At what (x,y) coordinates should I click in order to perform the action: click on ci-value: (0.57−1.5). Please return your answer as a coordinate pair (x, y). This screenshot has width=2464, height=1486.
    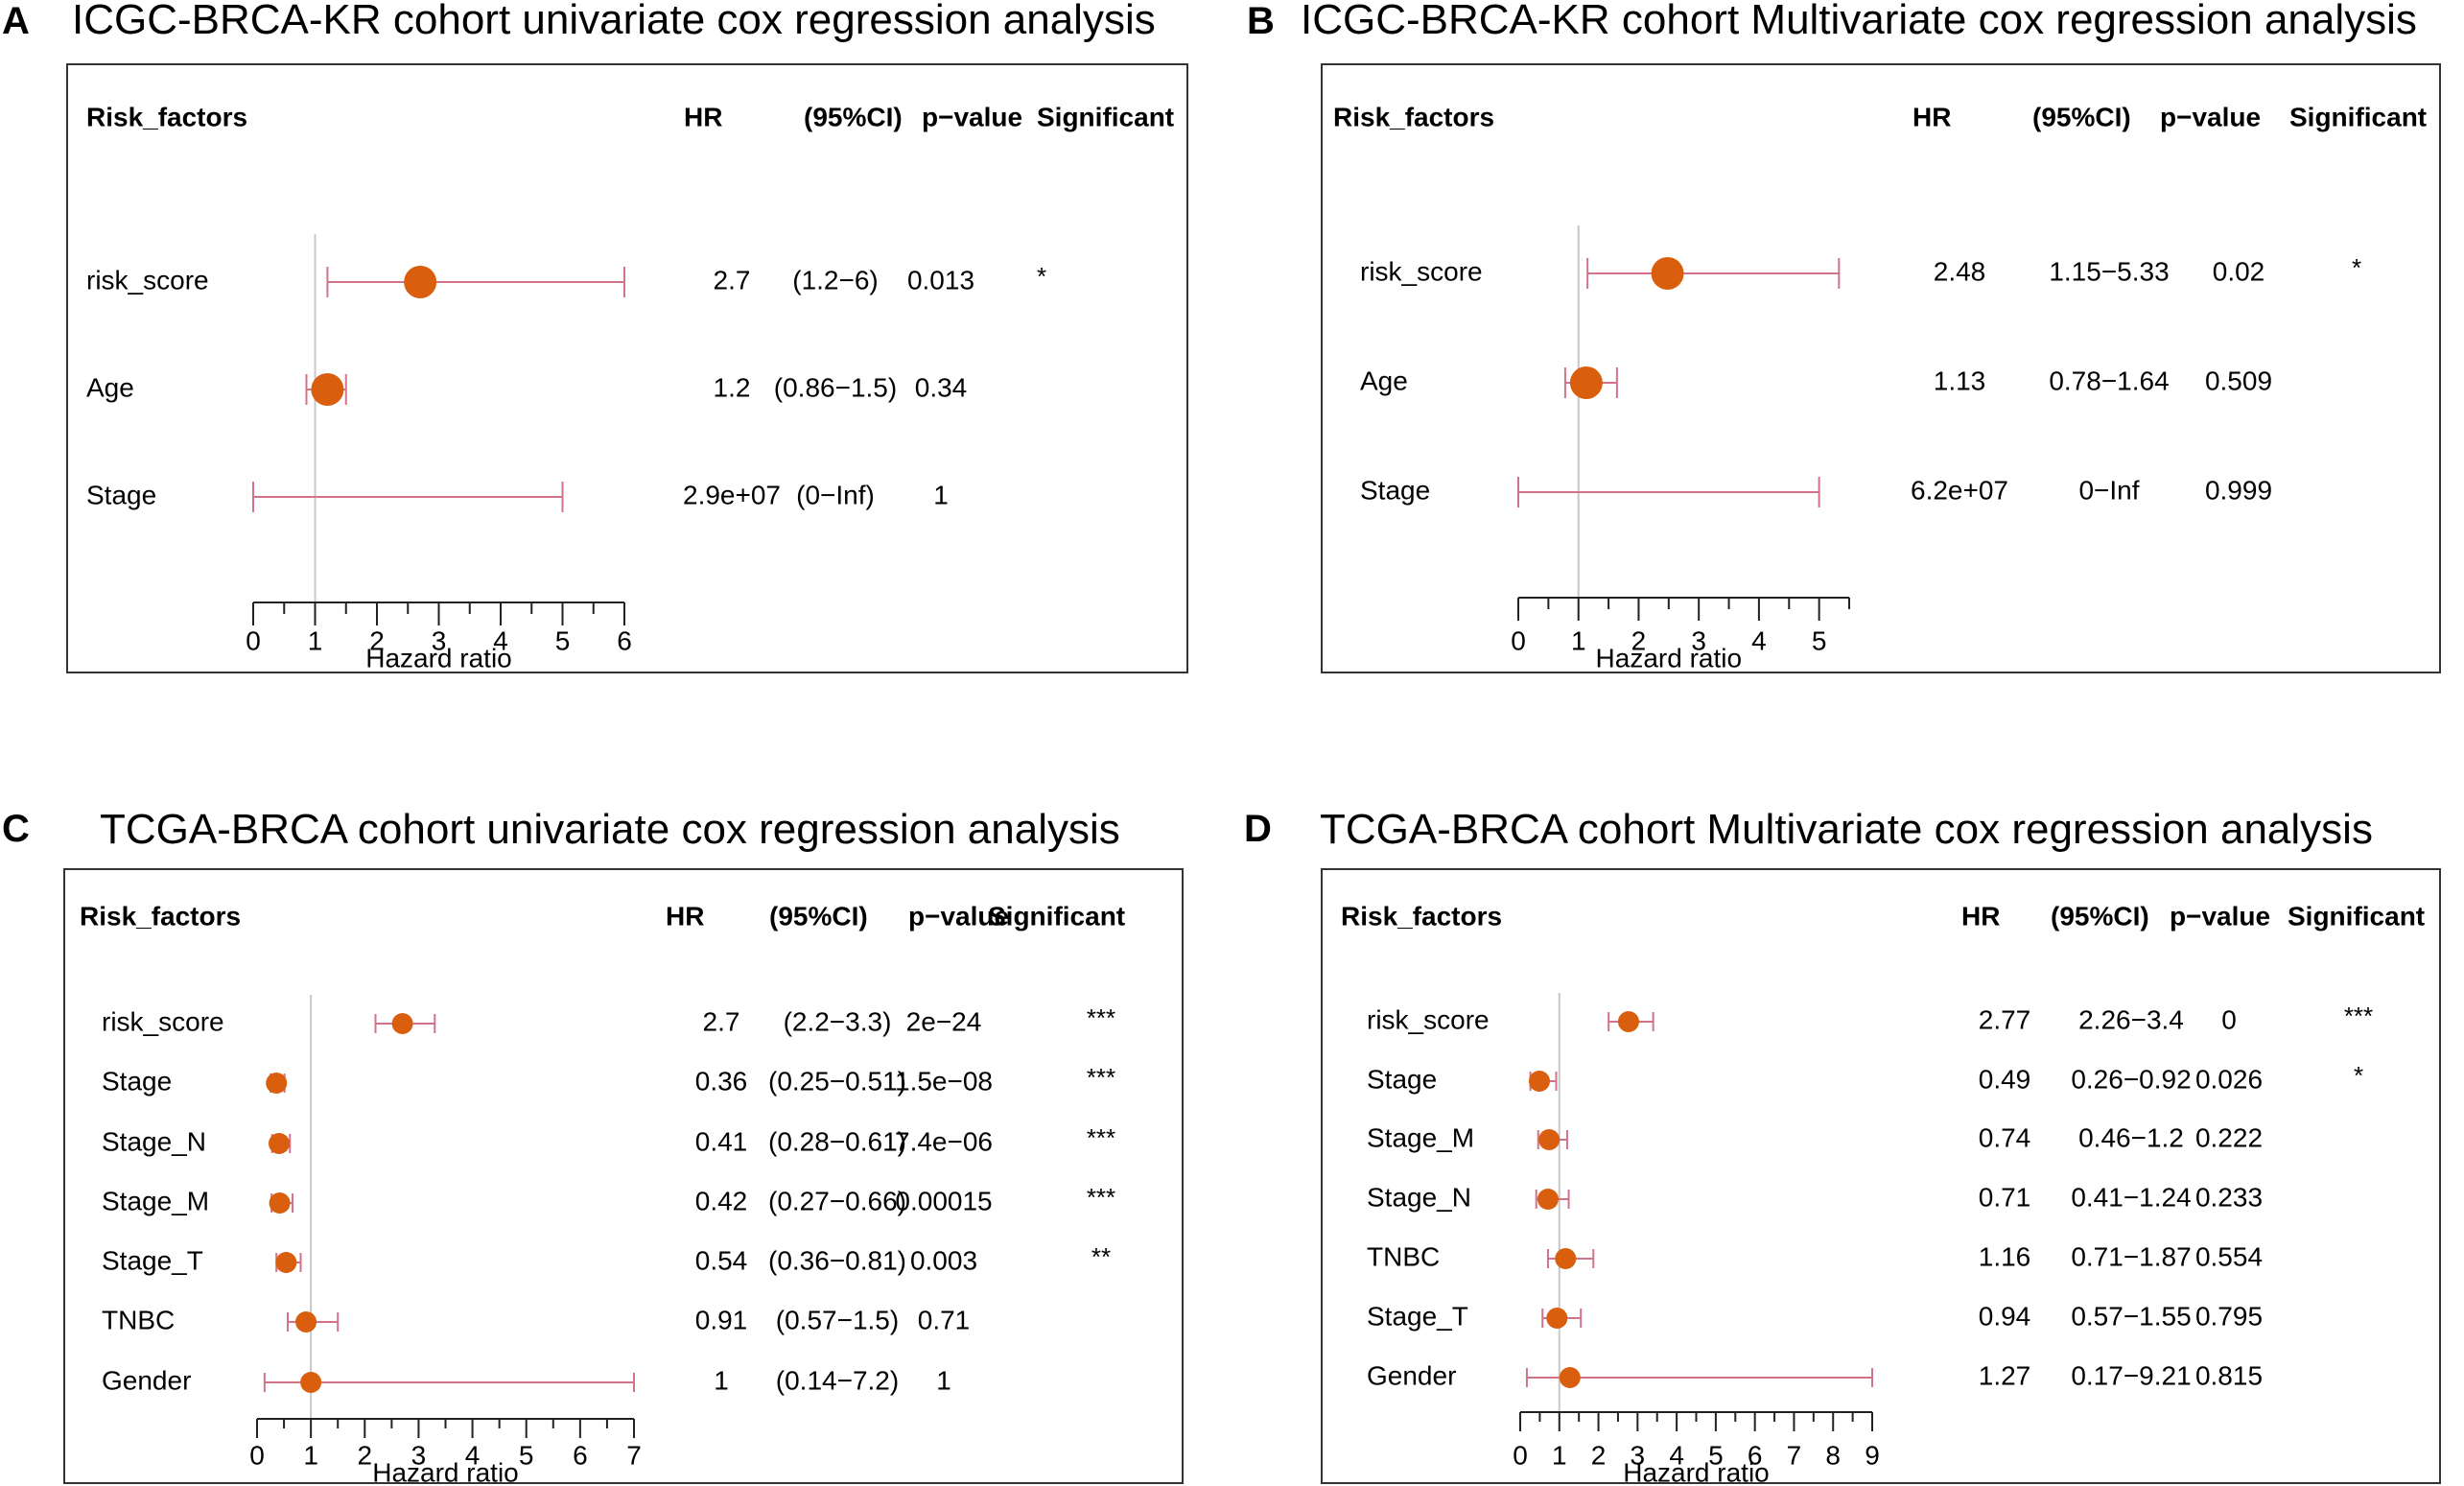
    Looking at the image, I should click on (837, 1320).